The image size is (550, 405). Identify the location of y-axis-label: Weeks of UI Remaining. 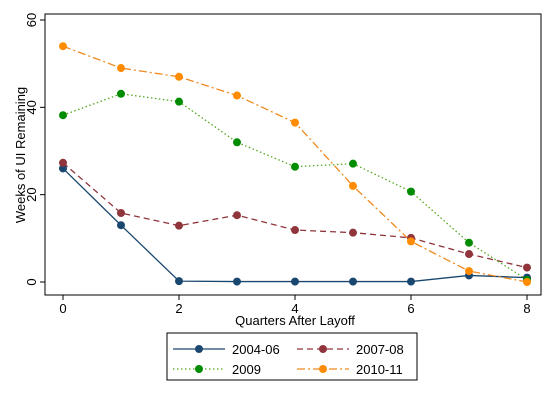
(20, 155).